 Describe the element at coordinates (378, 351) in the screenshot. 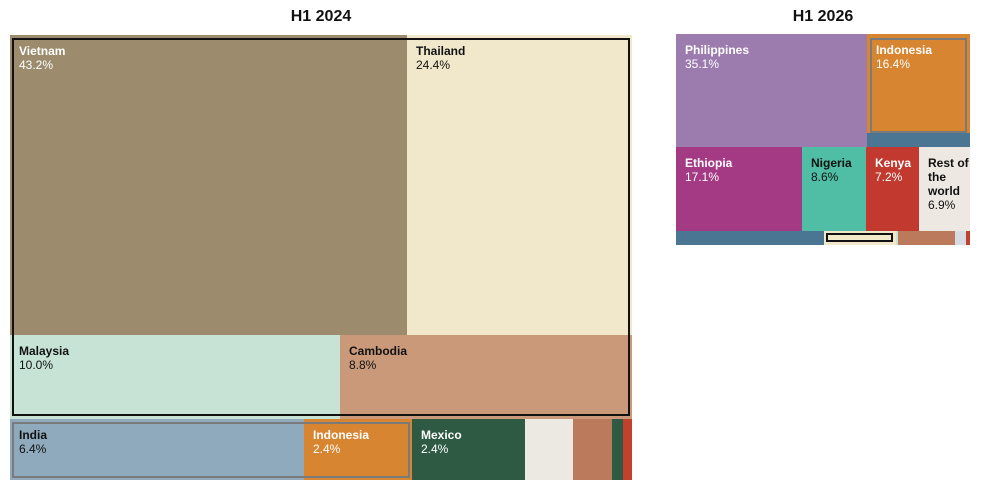

I see `tile-name-label: Cambodia` at that location.